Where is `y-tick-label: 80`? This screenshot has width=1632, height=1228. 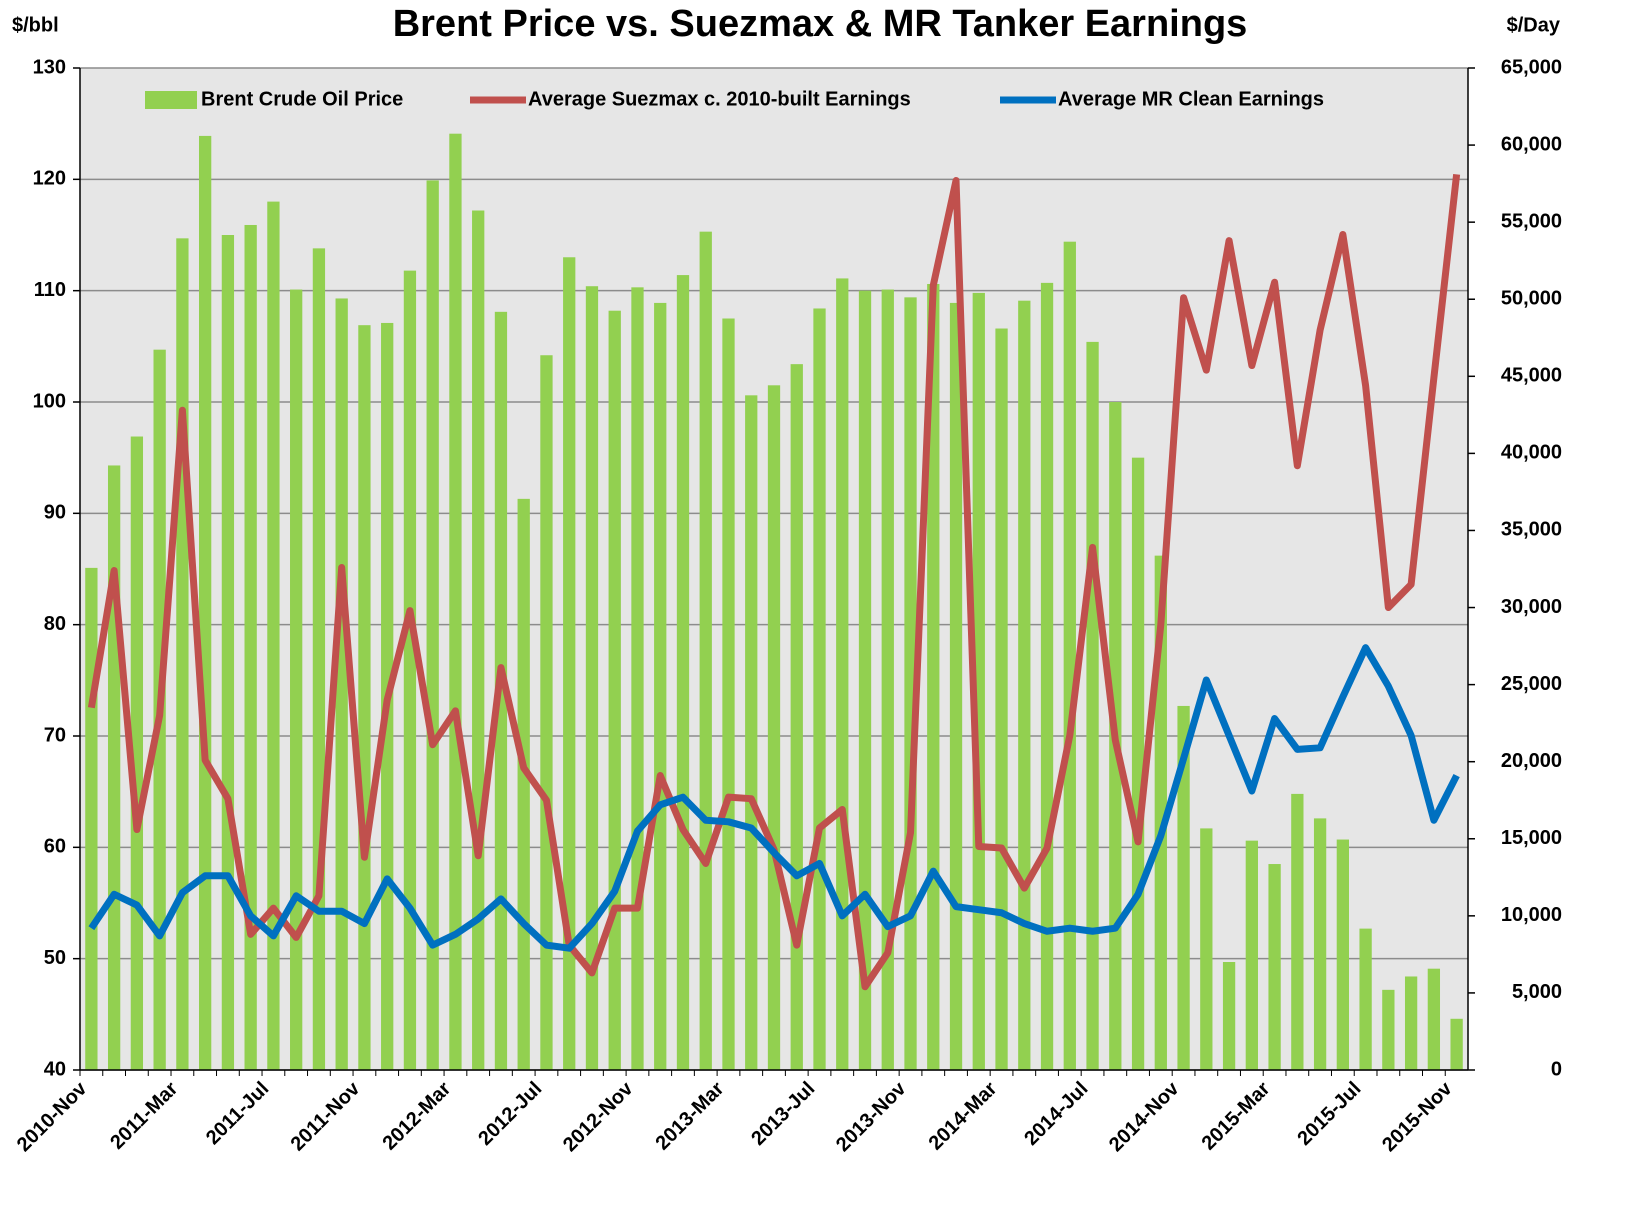 y-tick-label: 80 is located at coordinates (55, 624).